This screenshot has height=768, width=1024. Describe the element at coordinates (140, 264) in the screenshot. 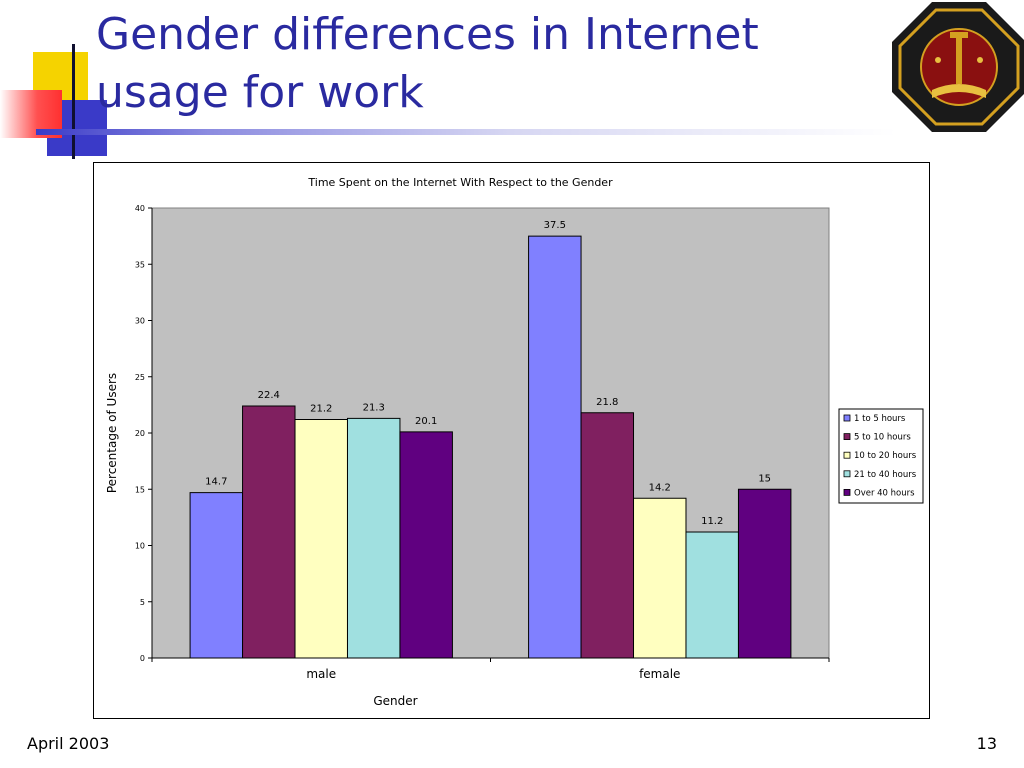

I see `y-tick-label: 35` at that location.